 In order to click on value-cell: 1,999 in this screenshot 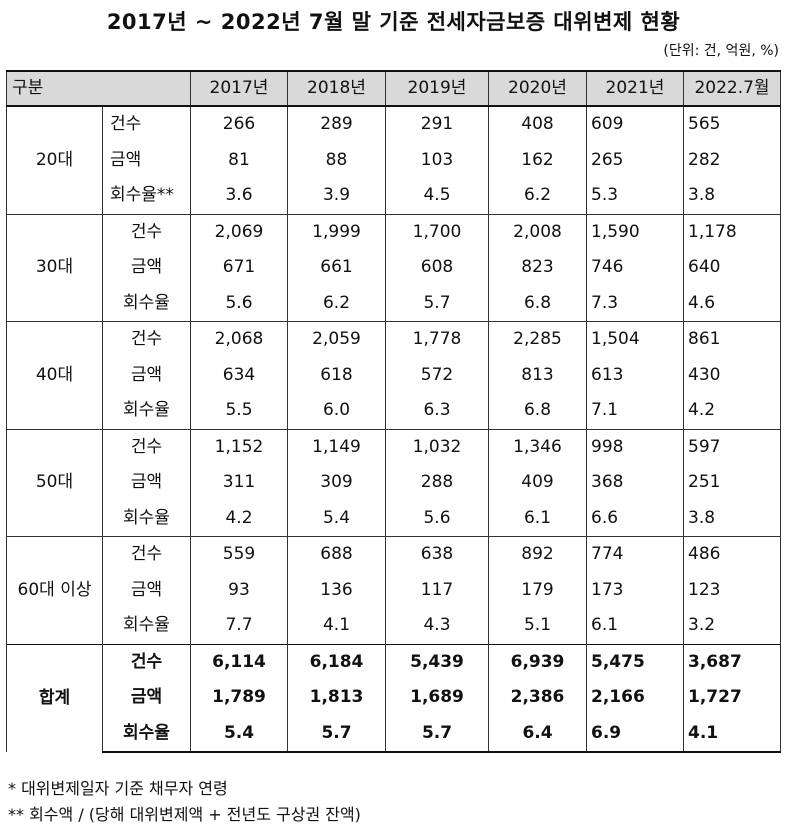, I will do `click(336, 231)`.